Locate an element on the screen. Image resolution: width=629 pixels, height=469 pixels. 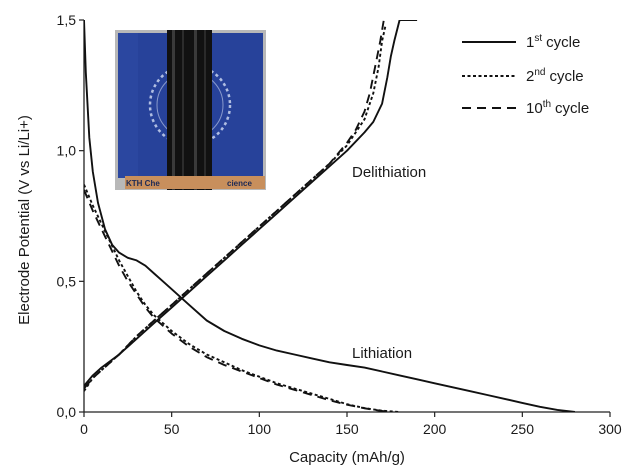
annotation-lithiation: Lithiation is located at coordinates (382, 353).